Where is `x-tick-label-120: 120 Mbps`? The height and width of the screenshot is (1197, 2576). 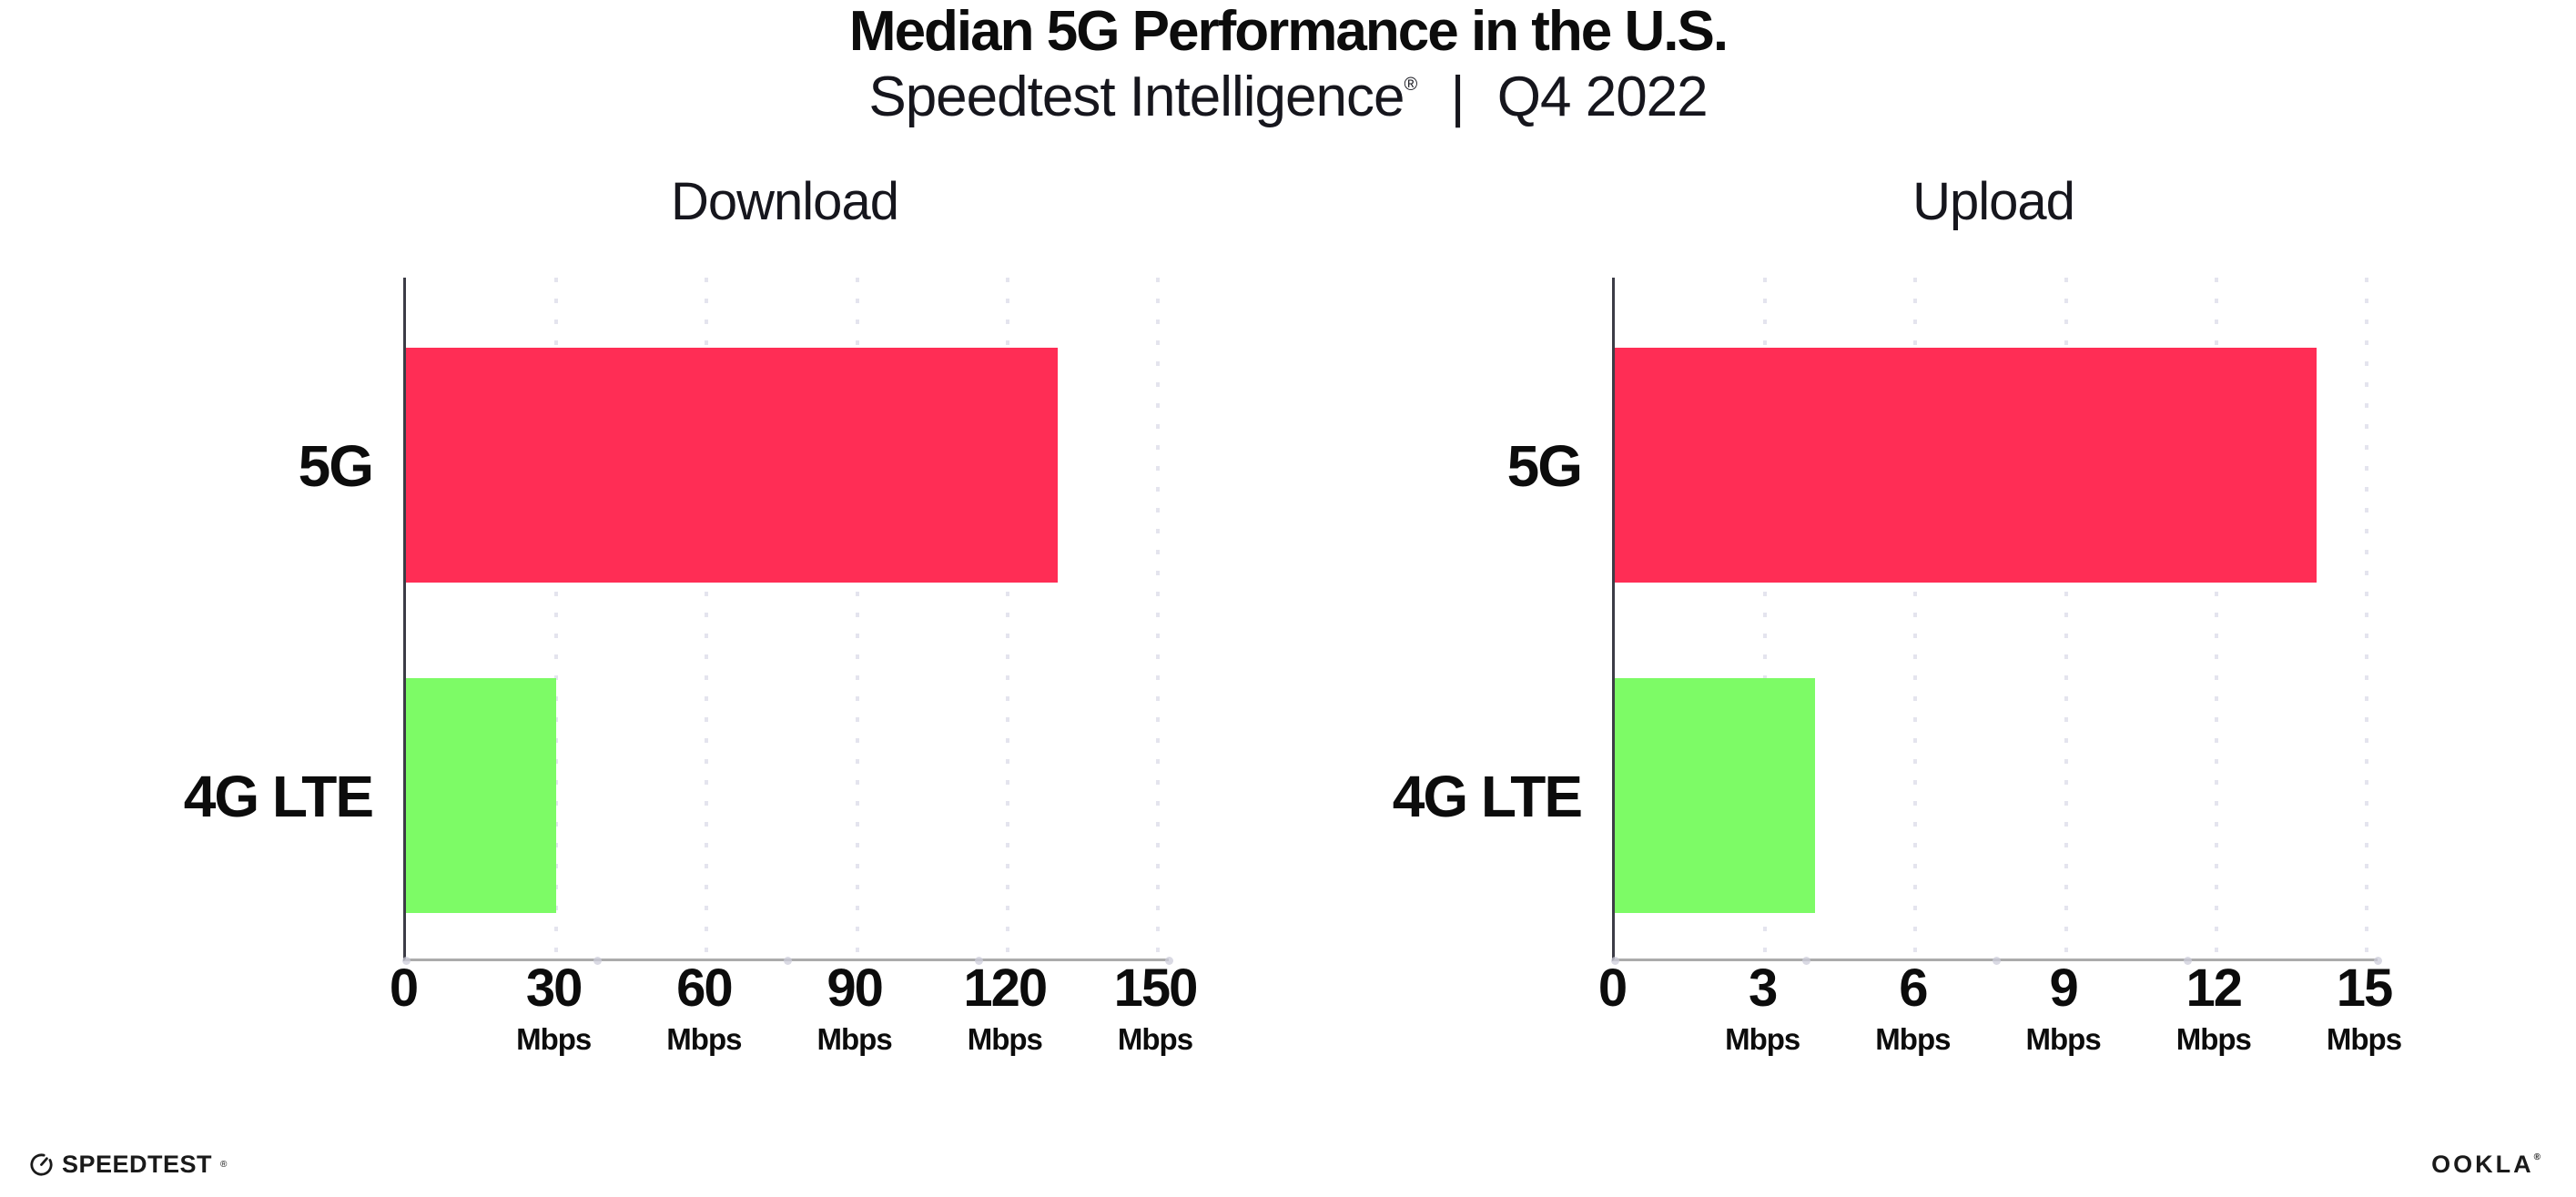
x-tick-label-120: 120 Mbps is located at coordinates (1005, 1008).